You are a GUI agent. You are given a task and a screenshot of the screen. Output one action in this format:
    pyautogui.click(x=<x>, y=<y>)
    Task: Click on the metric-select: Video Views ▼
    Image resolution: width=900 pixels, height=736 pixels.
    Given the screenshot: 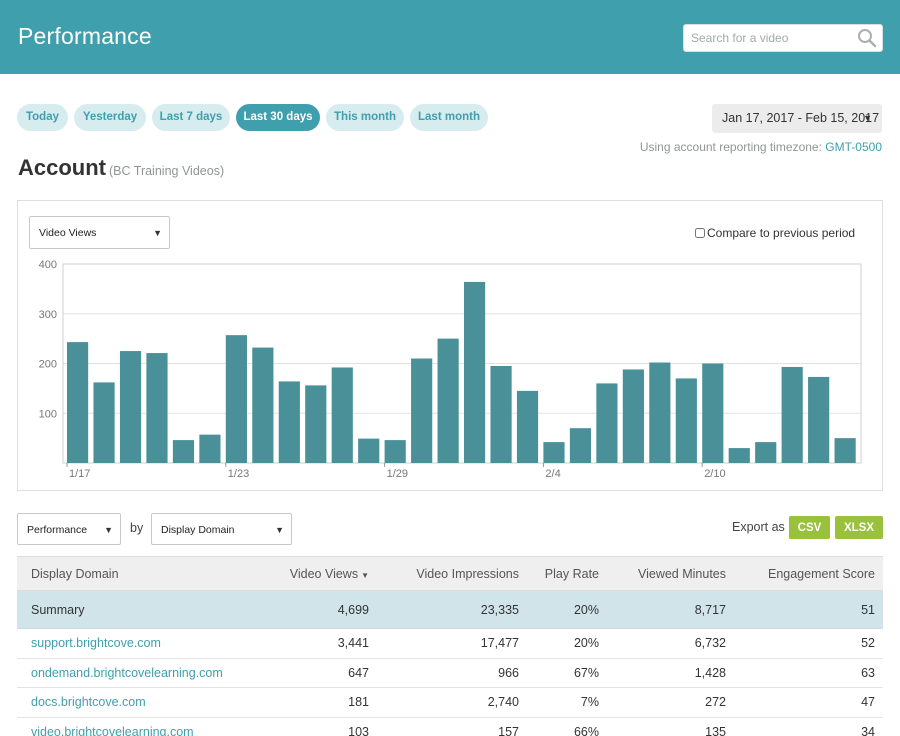 What is the action you would take?
    pyautogui.click(x=99, y=232)
    